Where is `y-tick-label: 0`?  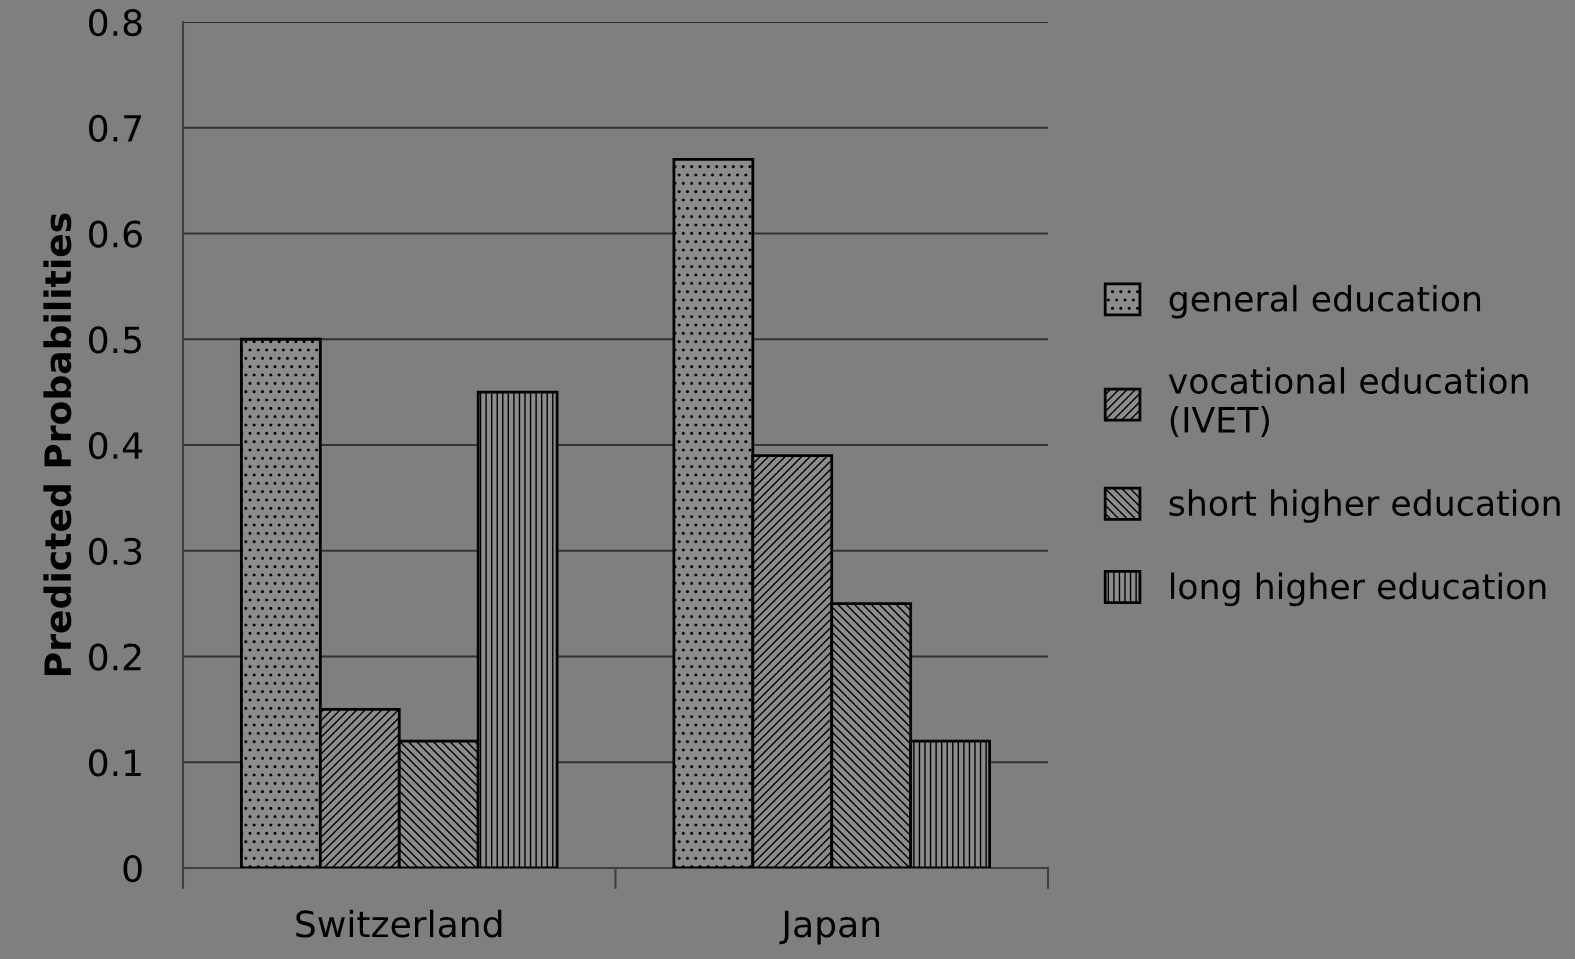
y-tick-label: 0 is located at coordinates (132, 868).